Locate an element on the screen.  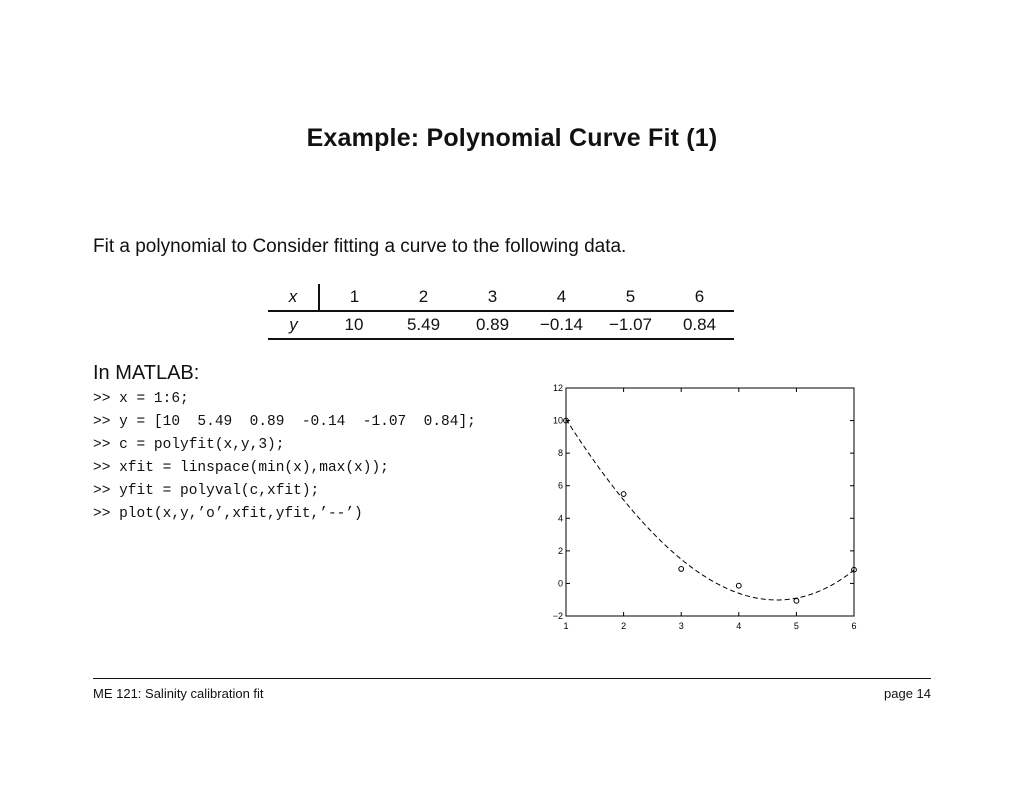
x-value: 3 is located at coordinates (492, 298).